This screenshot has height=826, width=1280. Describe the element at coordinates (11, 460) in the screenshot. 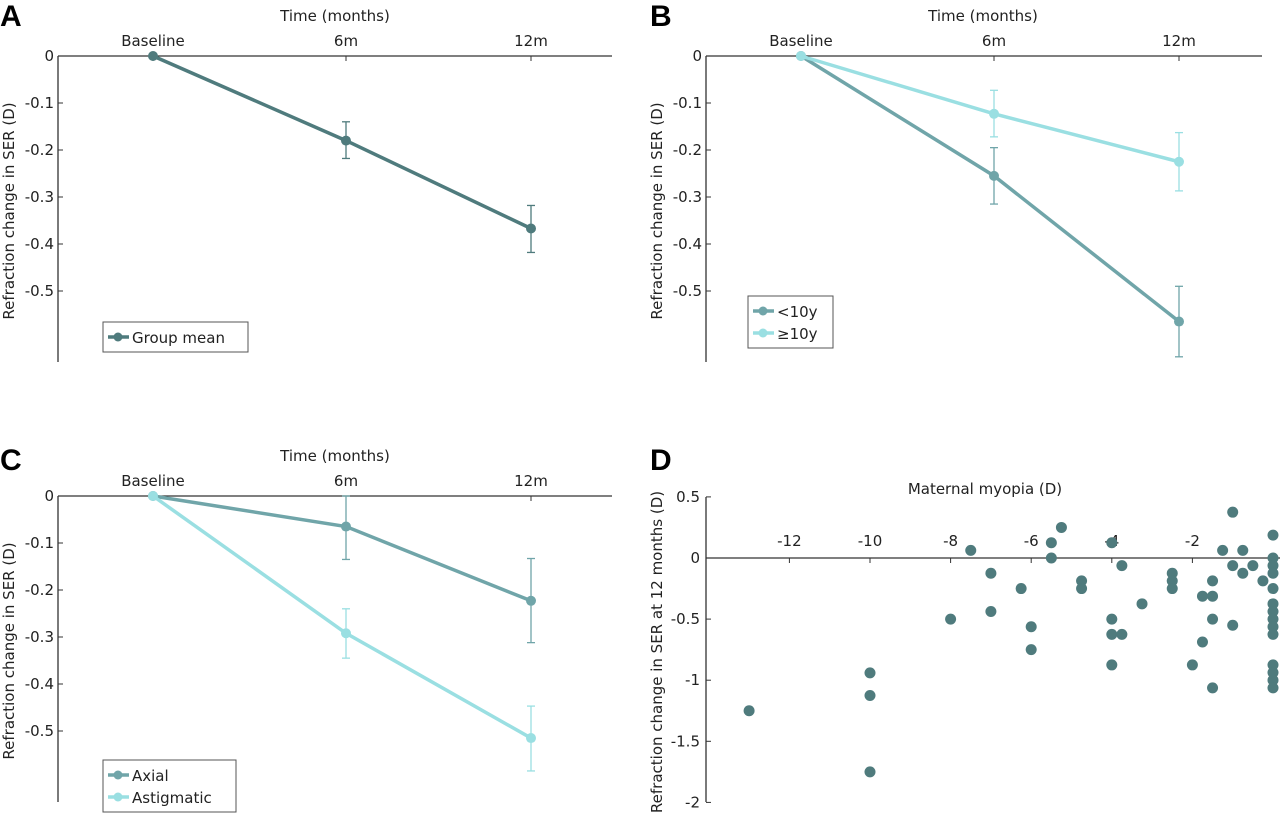

I see `panel-letter: C` at that location.